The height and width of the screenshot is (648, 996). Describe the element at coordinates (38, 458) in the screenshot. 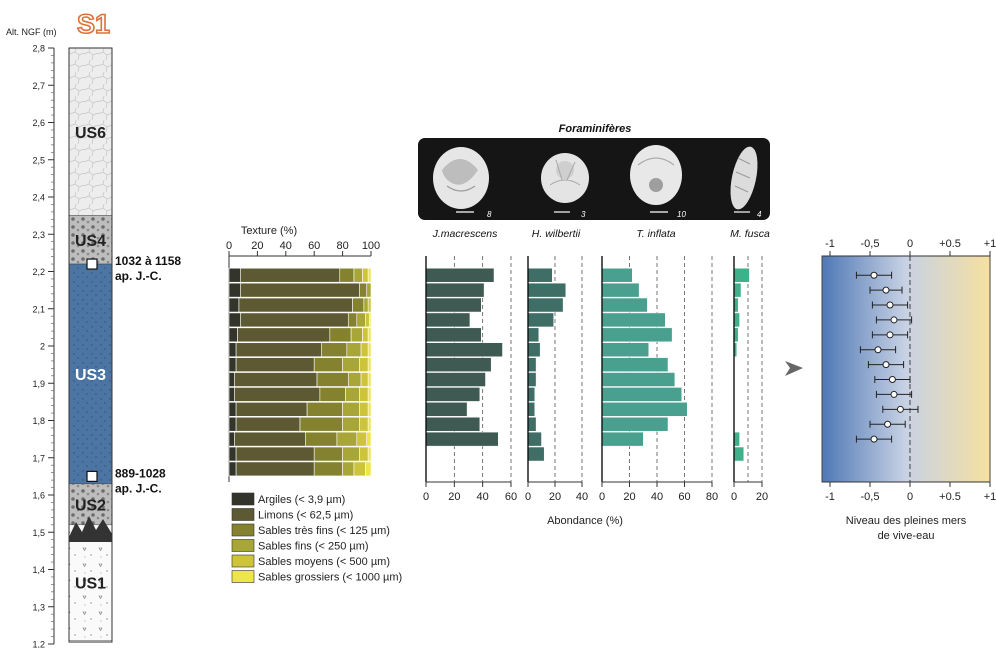

I see `alt-tick-label: 1,7` at that location.